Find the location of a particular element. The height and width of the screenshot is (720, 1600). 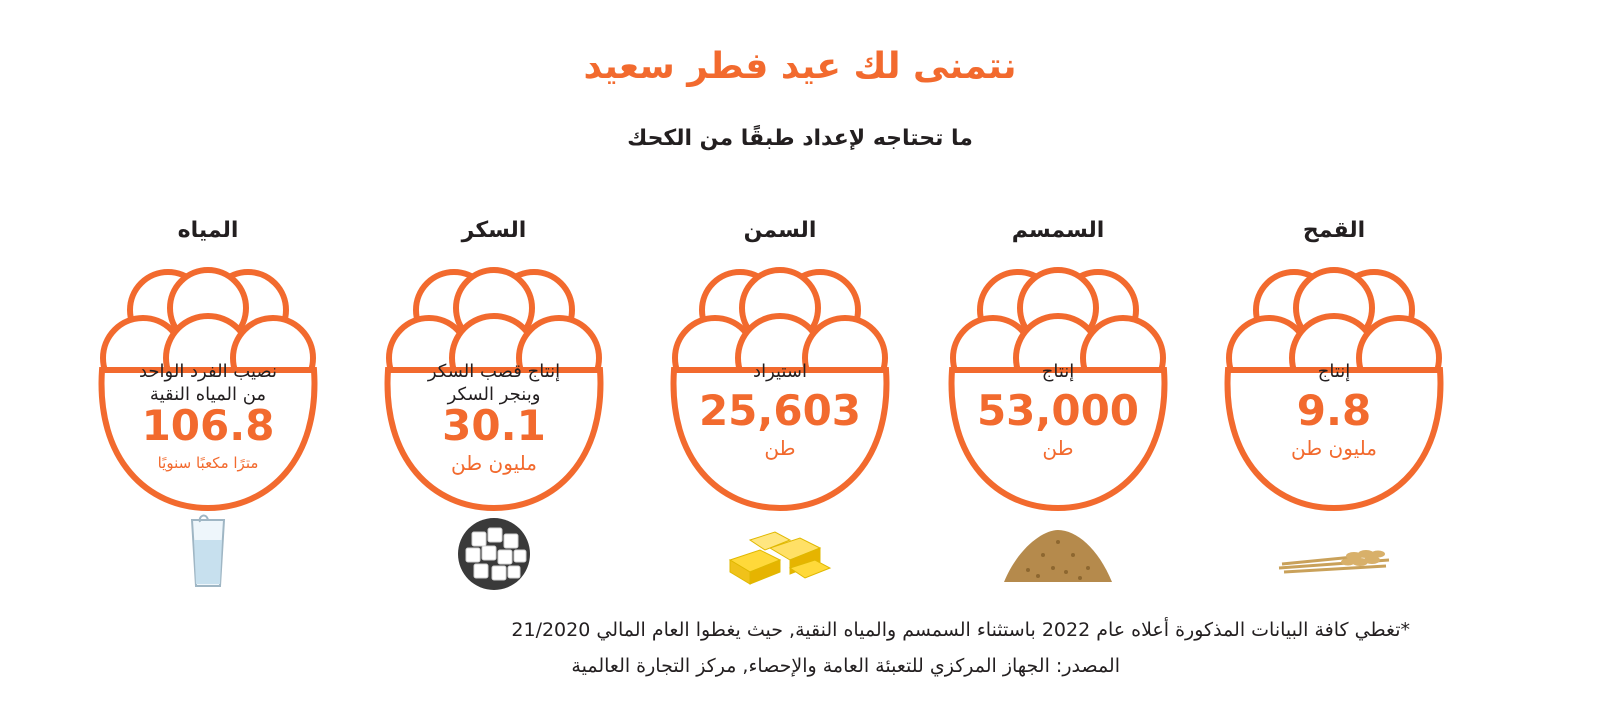

sesame-seeds-icon is located at coordinates (1058, 556).